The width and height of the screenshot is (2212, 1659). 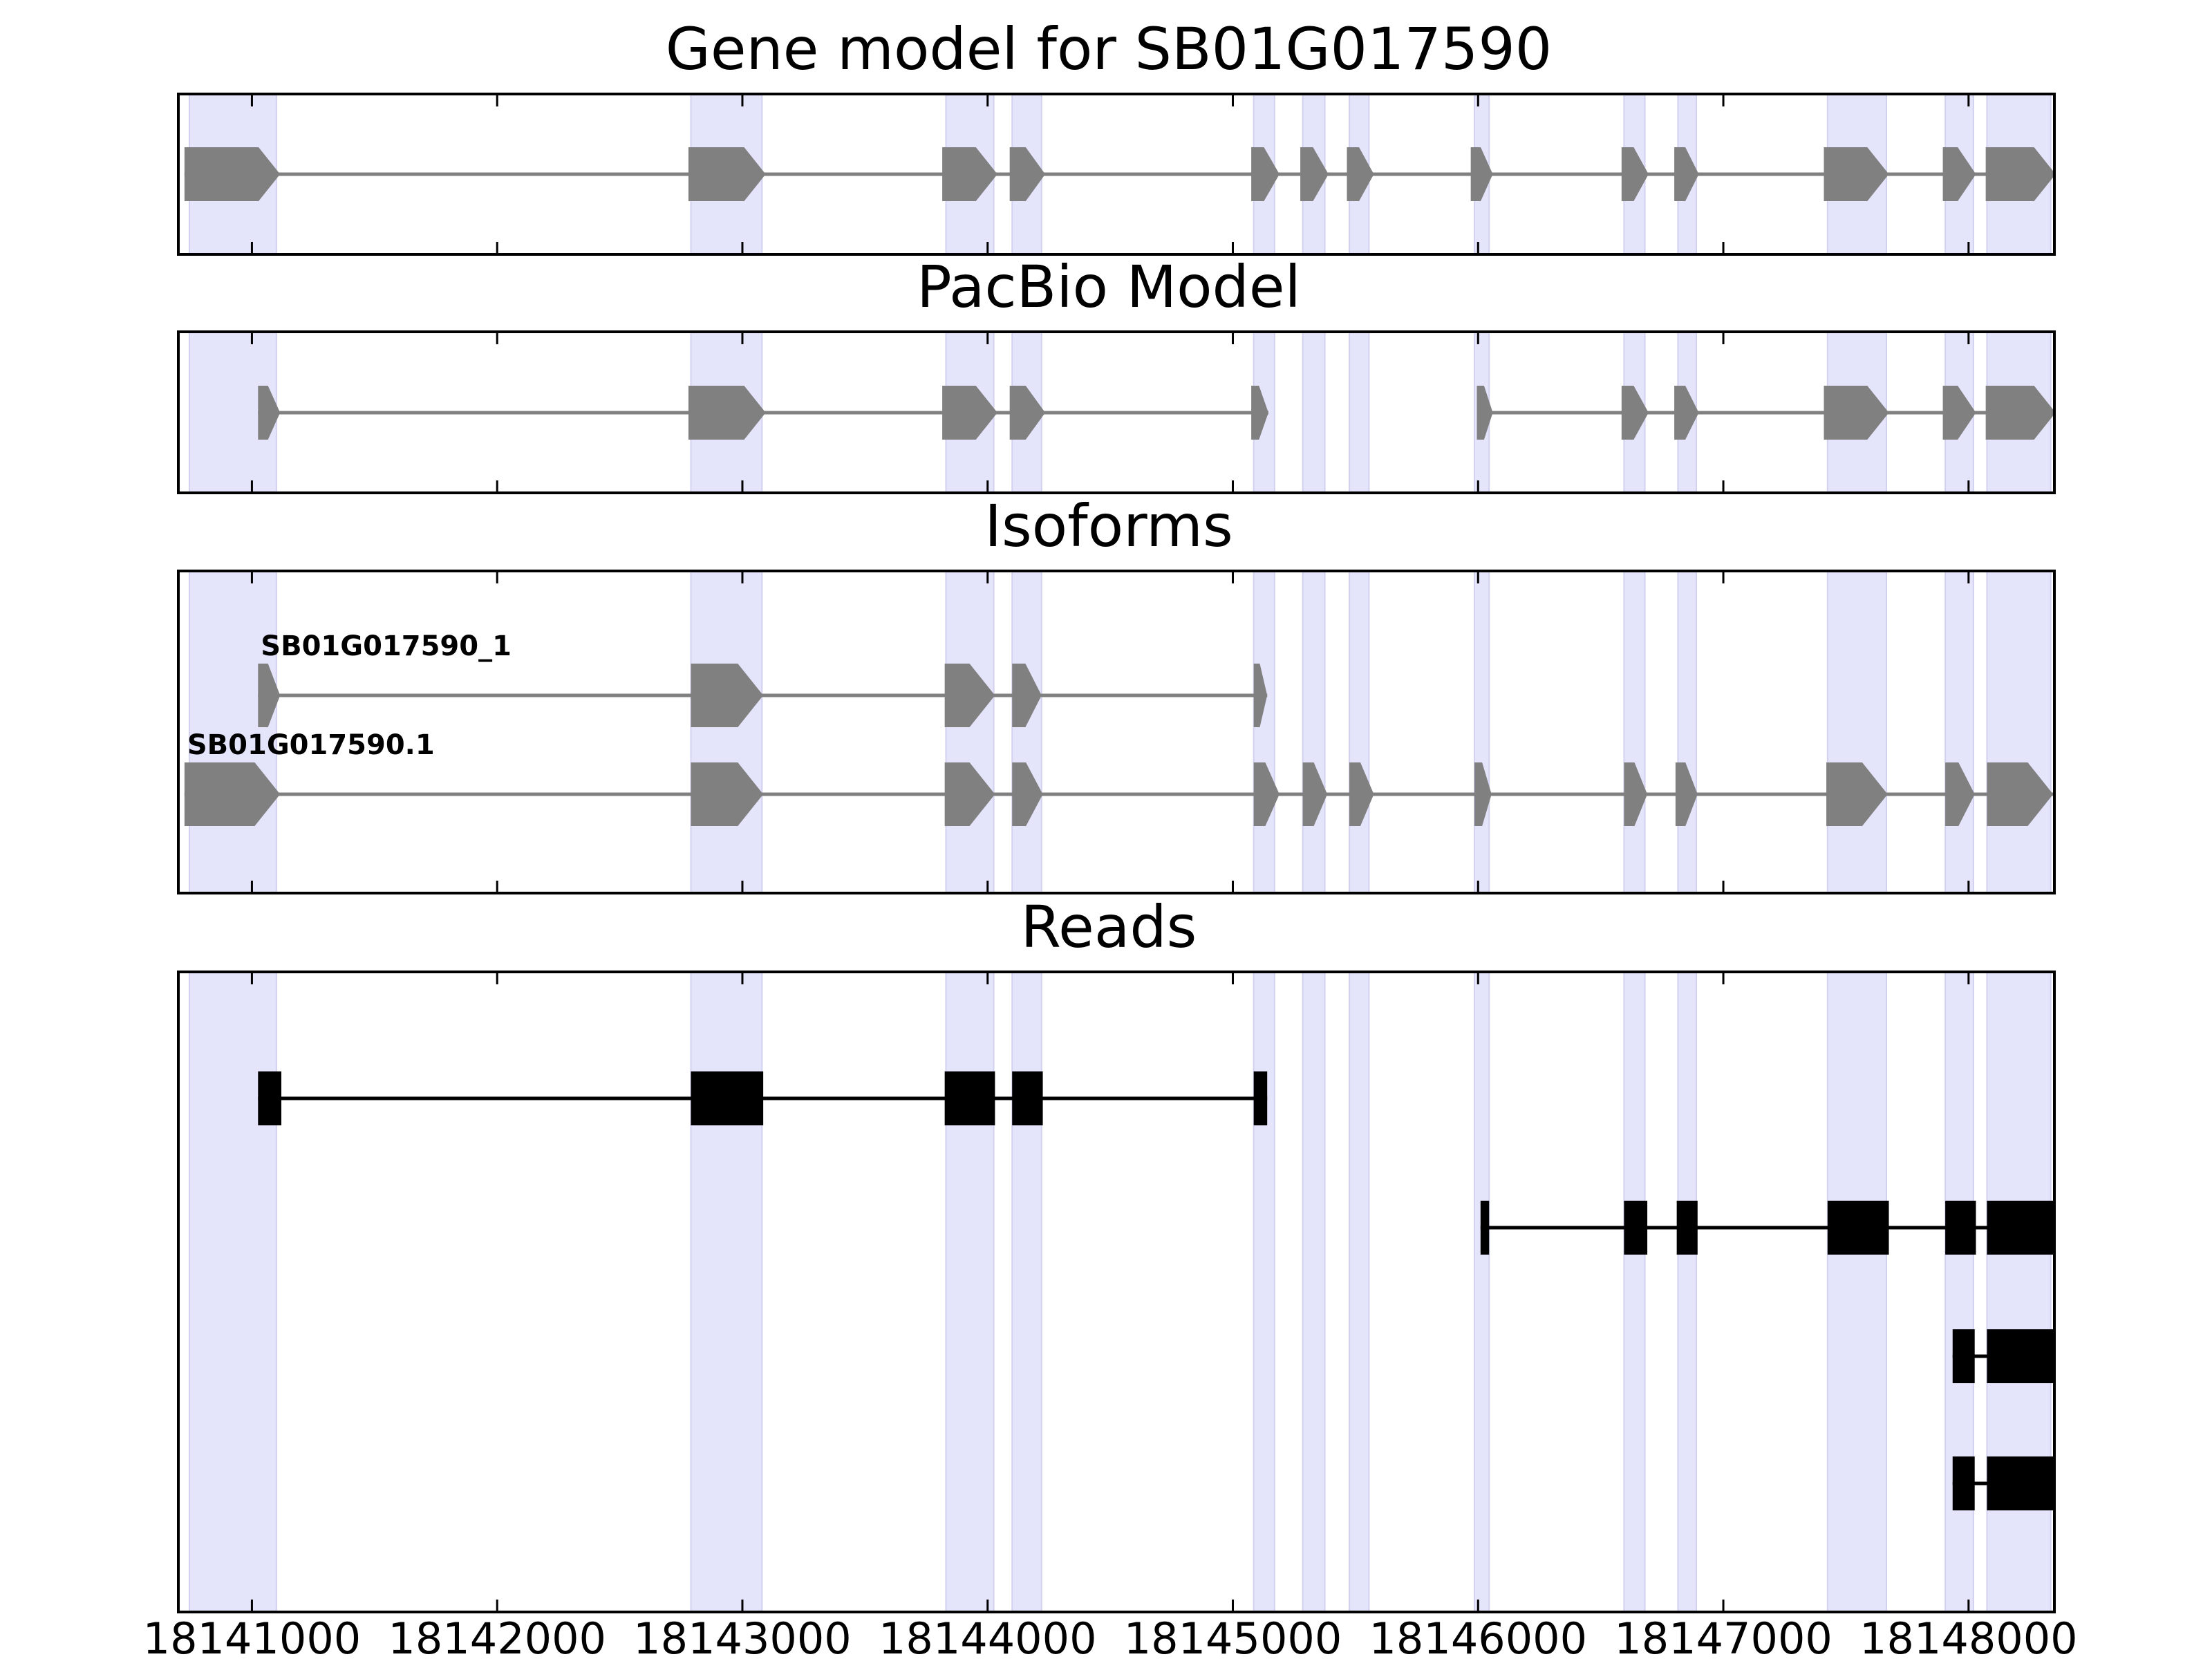 What do you see at coordinates (1478, 1636) in the screenshot?
I see `x-tick-label: 18146000` at bounding box center [1478, 1636].